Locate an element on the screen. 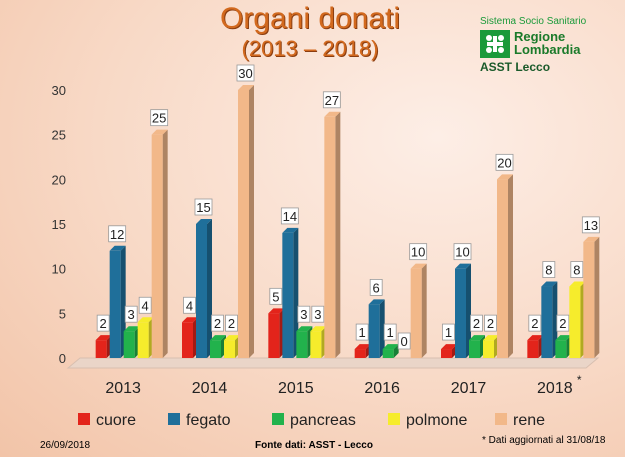  data-label-fegato: 14 is located at coordinates (290, 216).